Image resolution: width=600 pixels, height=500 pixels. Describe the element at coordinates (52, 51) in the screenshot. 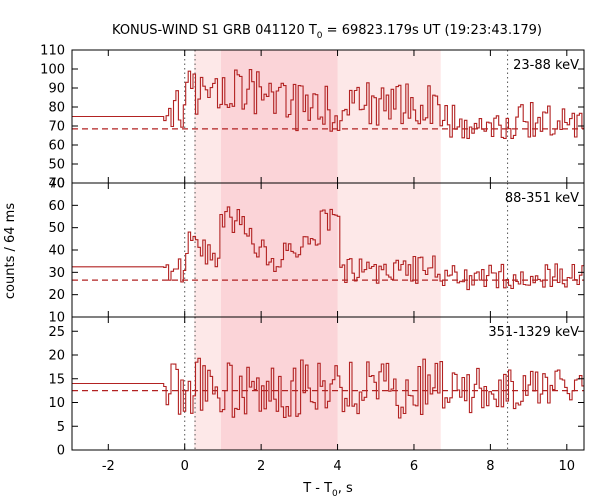

I see `y-tick-label: 110` at that location.